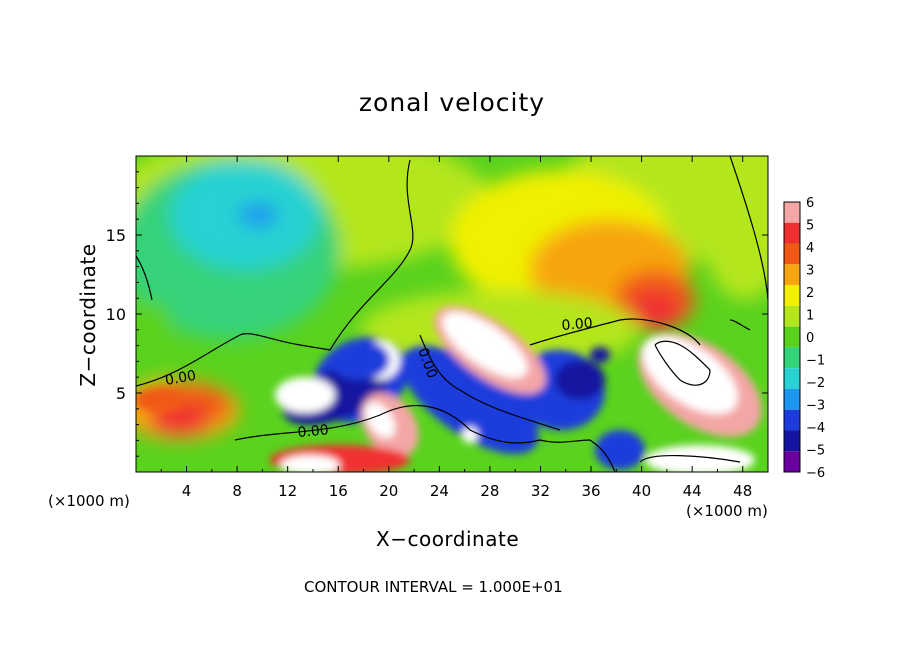 This screenshot has height=658, width=904. Describe the element at coordinates (815, 473) in the screenshot. I see `colorbar-label: −6` at that location.